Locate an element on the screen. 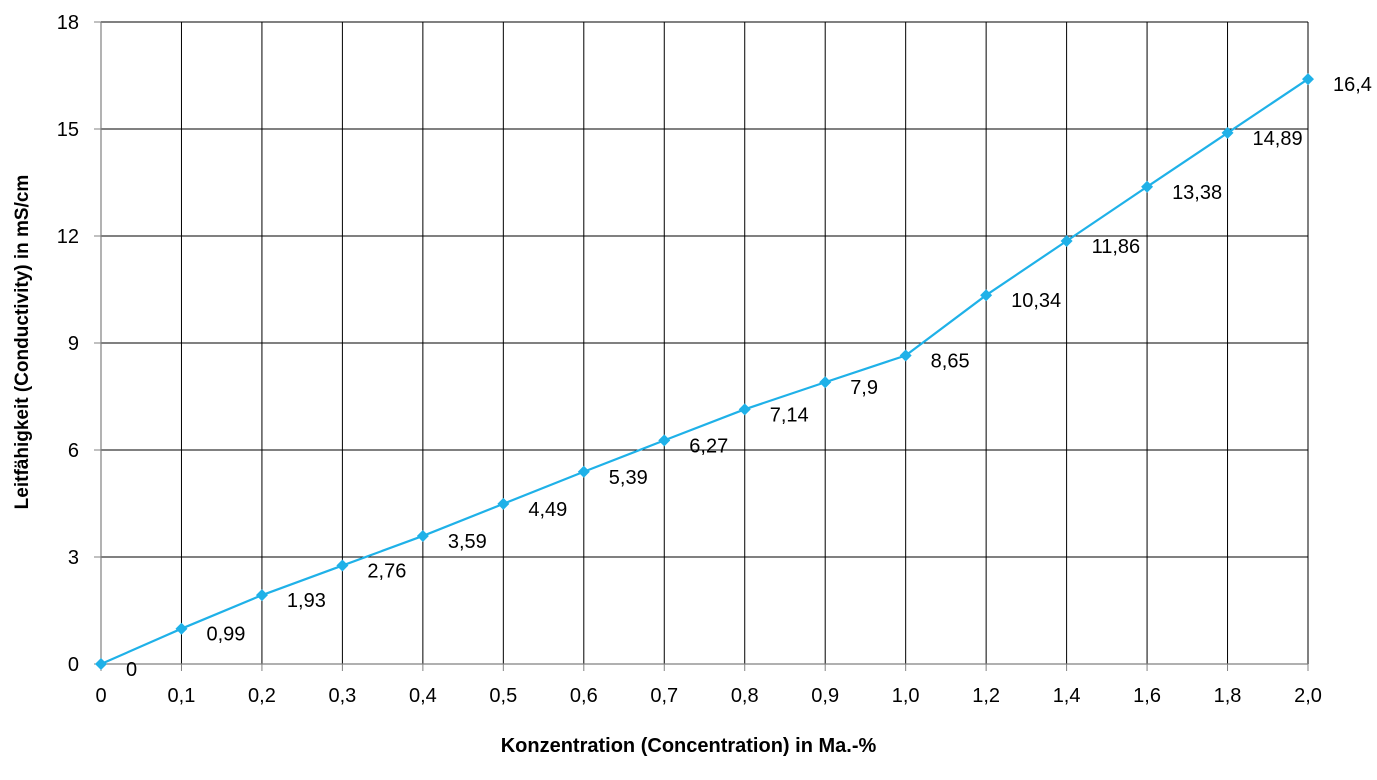  x-tick-label: 0,8 is located at coordinates (745, 696).